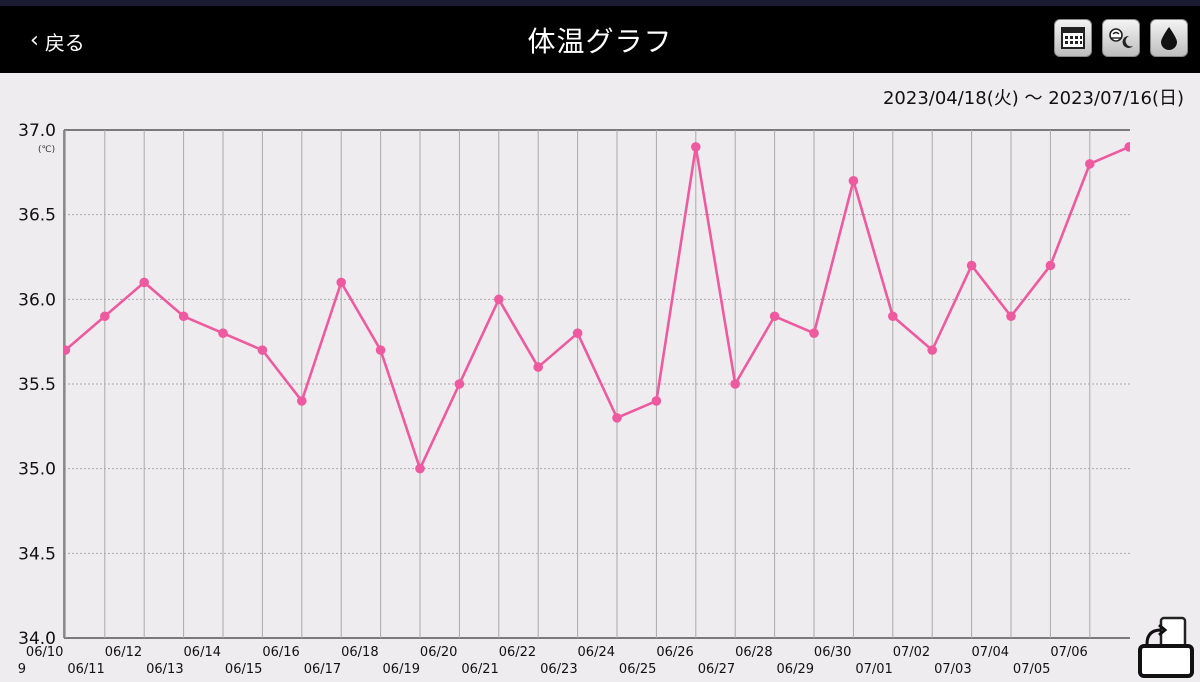 The image size is (1200, 682). What do you see at coordinates (22, 669) in the screenshot?
I see `x-tick-label: 9` at bounding box center [22, 669].